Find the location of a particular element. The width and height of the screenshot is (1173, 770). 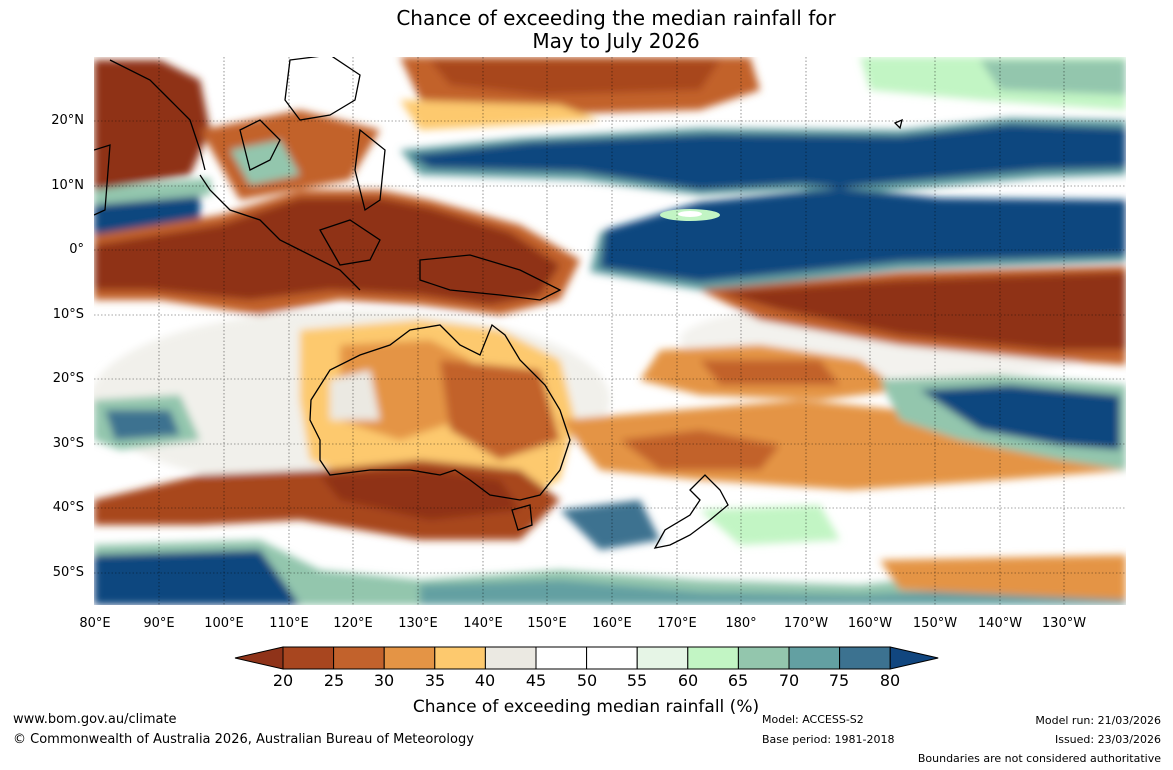

colorbar-tick-30: 30 is located at coordinates (384, 680).